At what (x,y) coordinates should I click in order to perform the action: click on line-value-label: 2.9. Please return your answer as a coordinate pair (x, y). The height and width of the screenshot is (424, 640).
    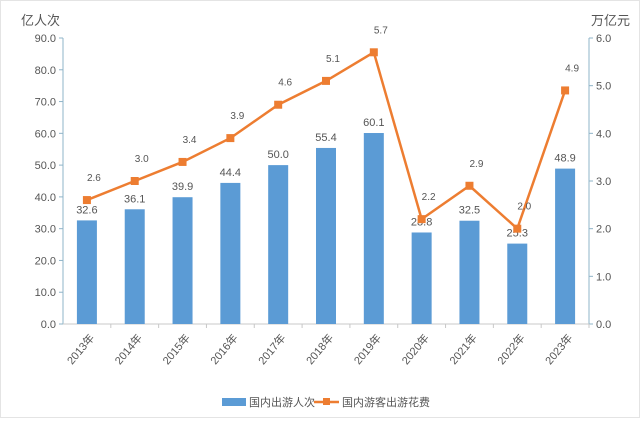
    Looking at the image, I should click on (477, 164).